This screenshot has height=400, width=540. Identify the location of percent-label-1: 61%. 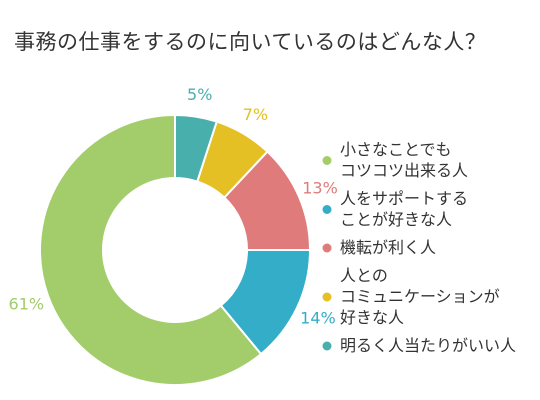
(27, 304).